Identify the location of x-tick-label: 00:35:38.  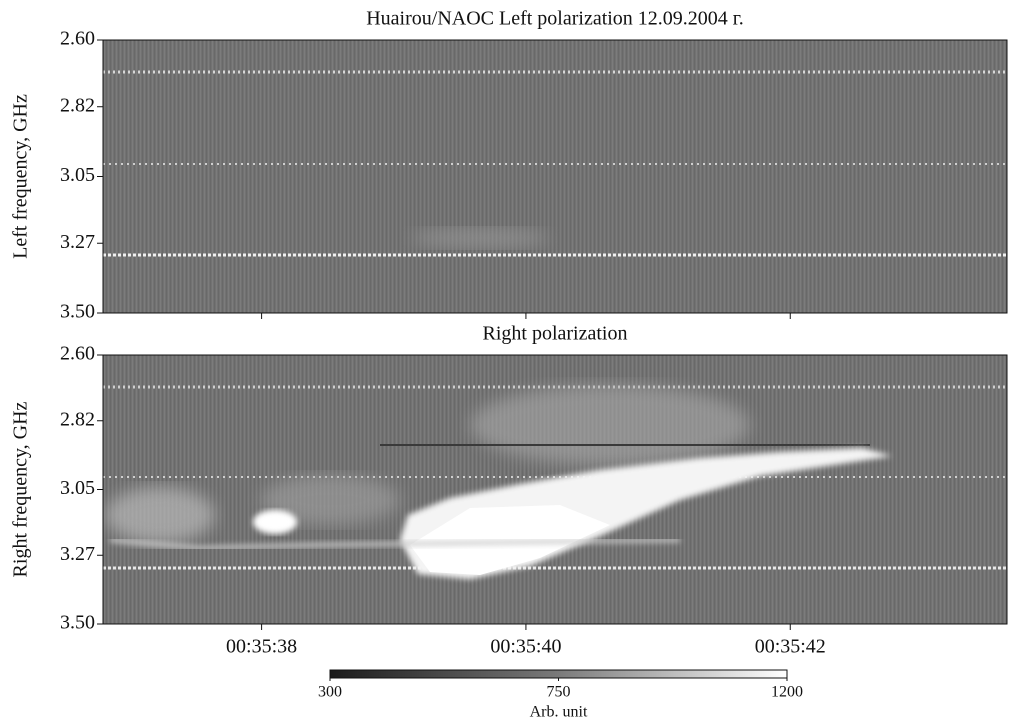
(261, 647).